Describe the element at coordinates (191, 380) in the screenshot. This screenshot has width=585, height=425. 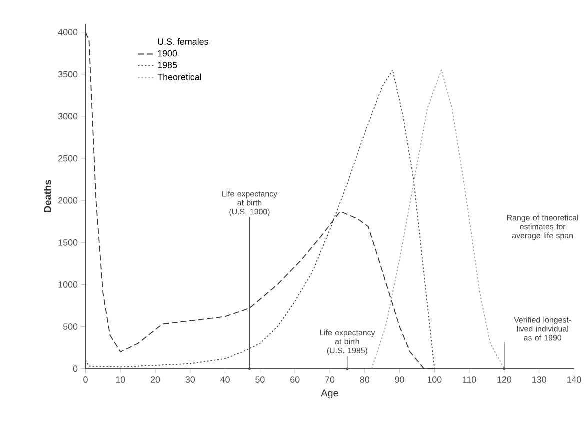
I see `x-tick-label: 30` at that location.